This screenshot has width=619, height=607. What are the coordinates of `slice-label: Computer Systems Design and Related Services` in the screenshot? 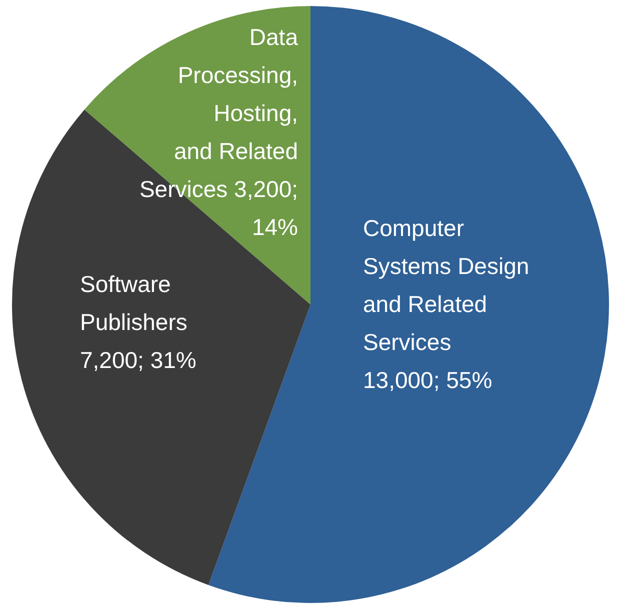 It's located at (446, 285).